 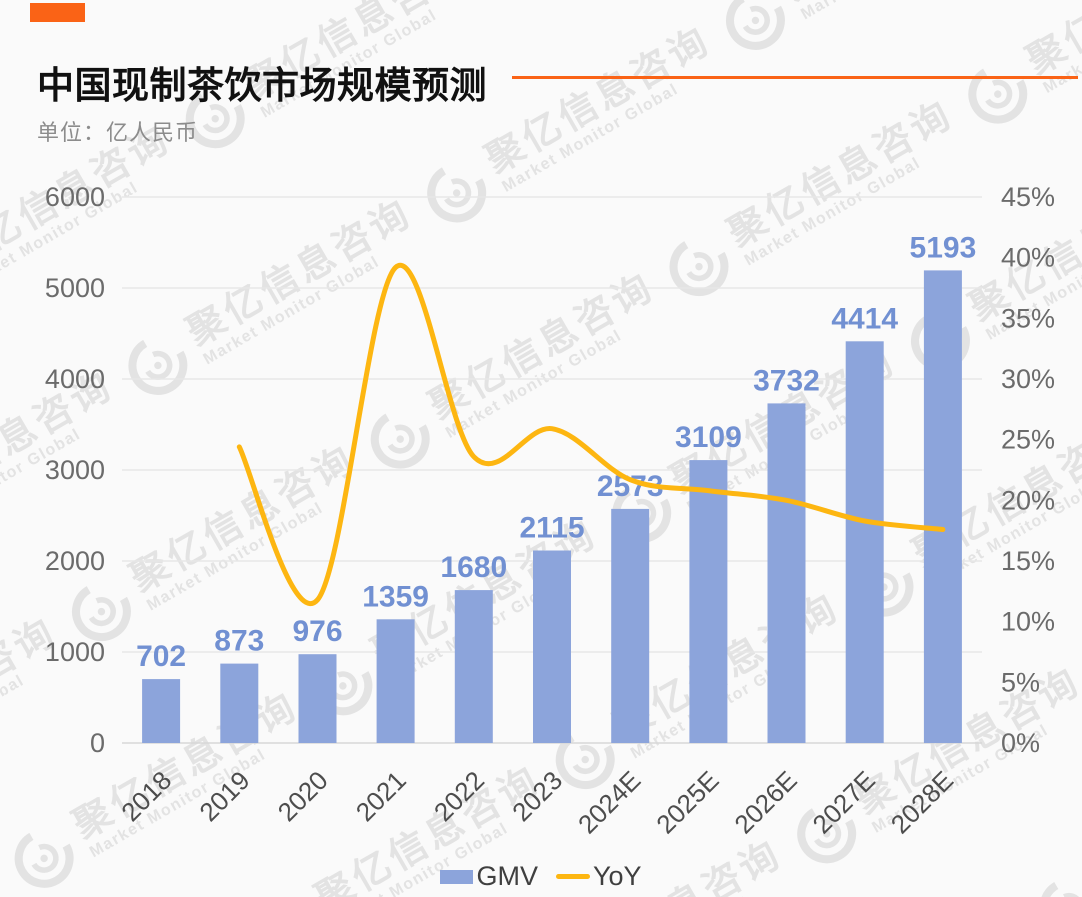 I want to click on x-axis-label-2019: 2019, so click(x=224, y=796).